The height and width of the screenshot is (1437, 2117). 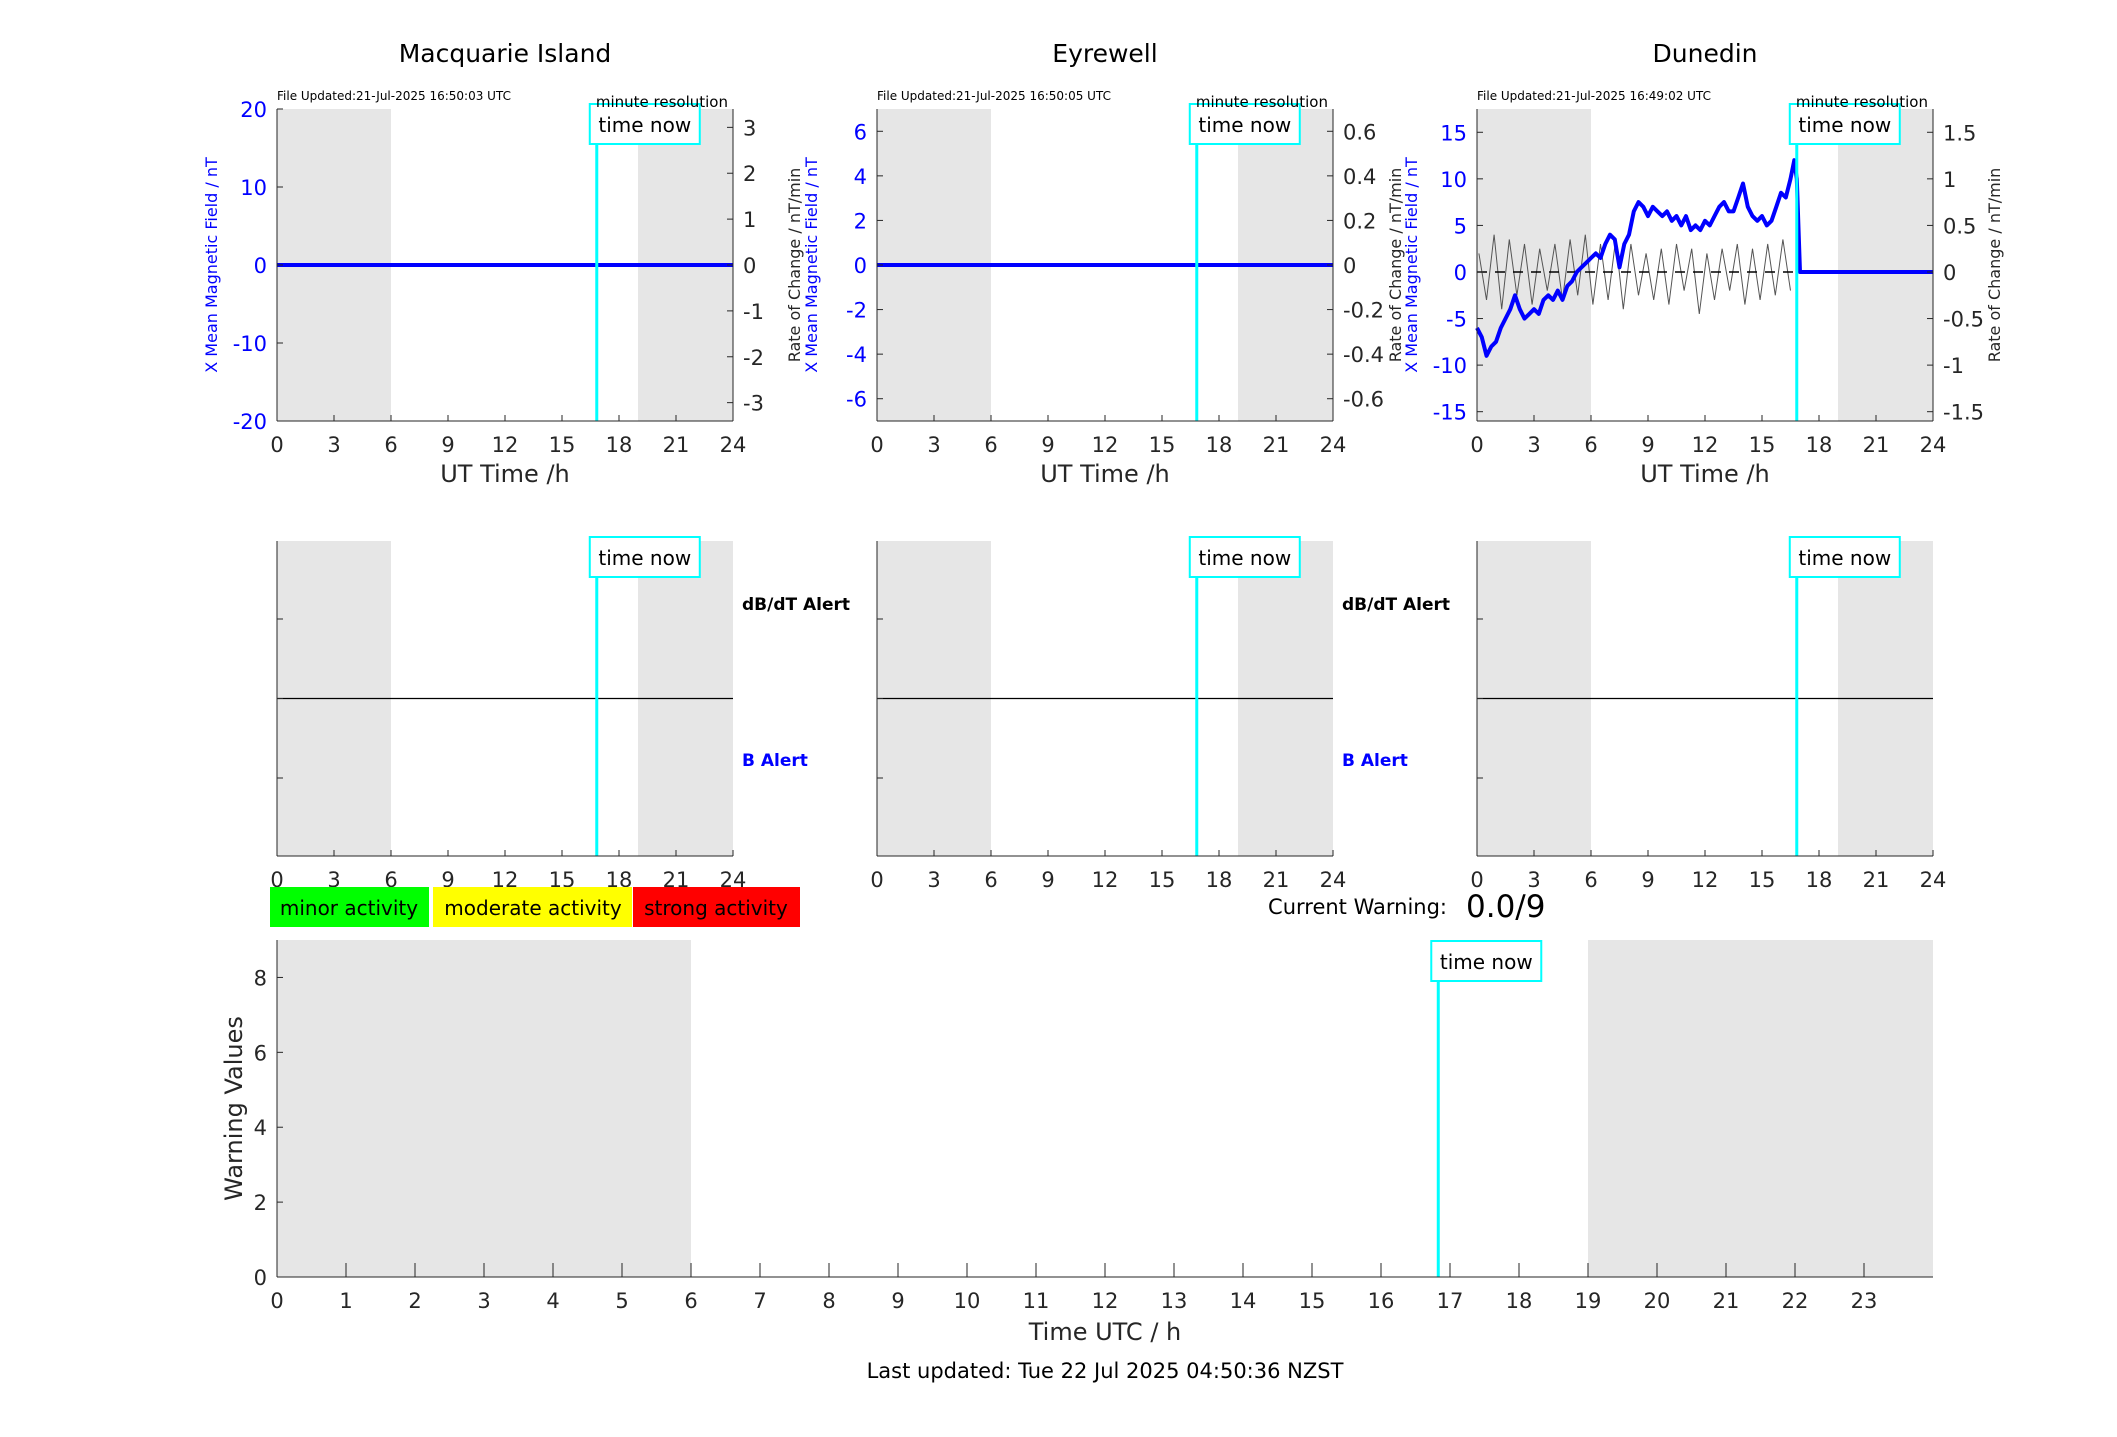 What do you see at coordinates (1359, 221) in the screenshot?
I see `y-tick-label-right: 0.2` at bounding box center [1359, 221].